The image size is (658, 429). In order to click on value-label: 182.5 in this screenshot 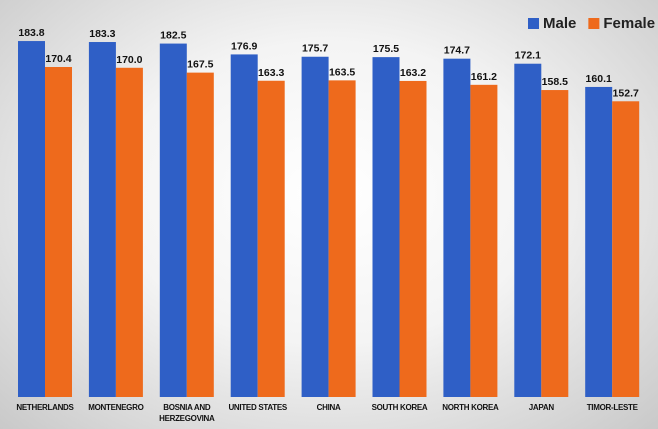, I will do `click(173, 36)`.